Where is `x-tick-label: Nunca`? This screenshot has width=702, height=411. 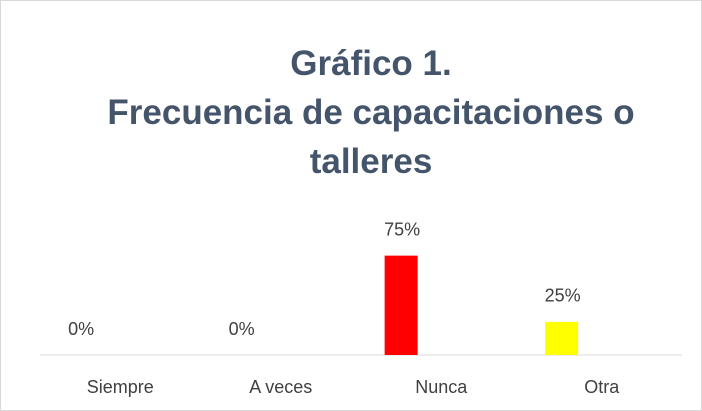
x-tick-label: Nunca is located at coordinates (441, 387).